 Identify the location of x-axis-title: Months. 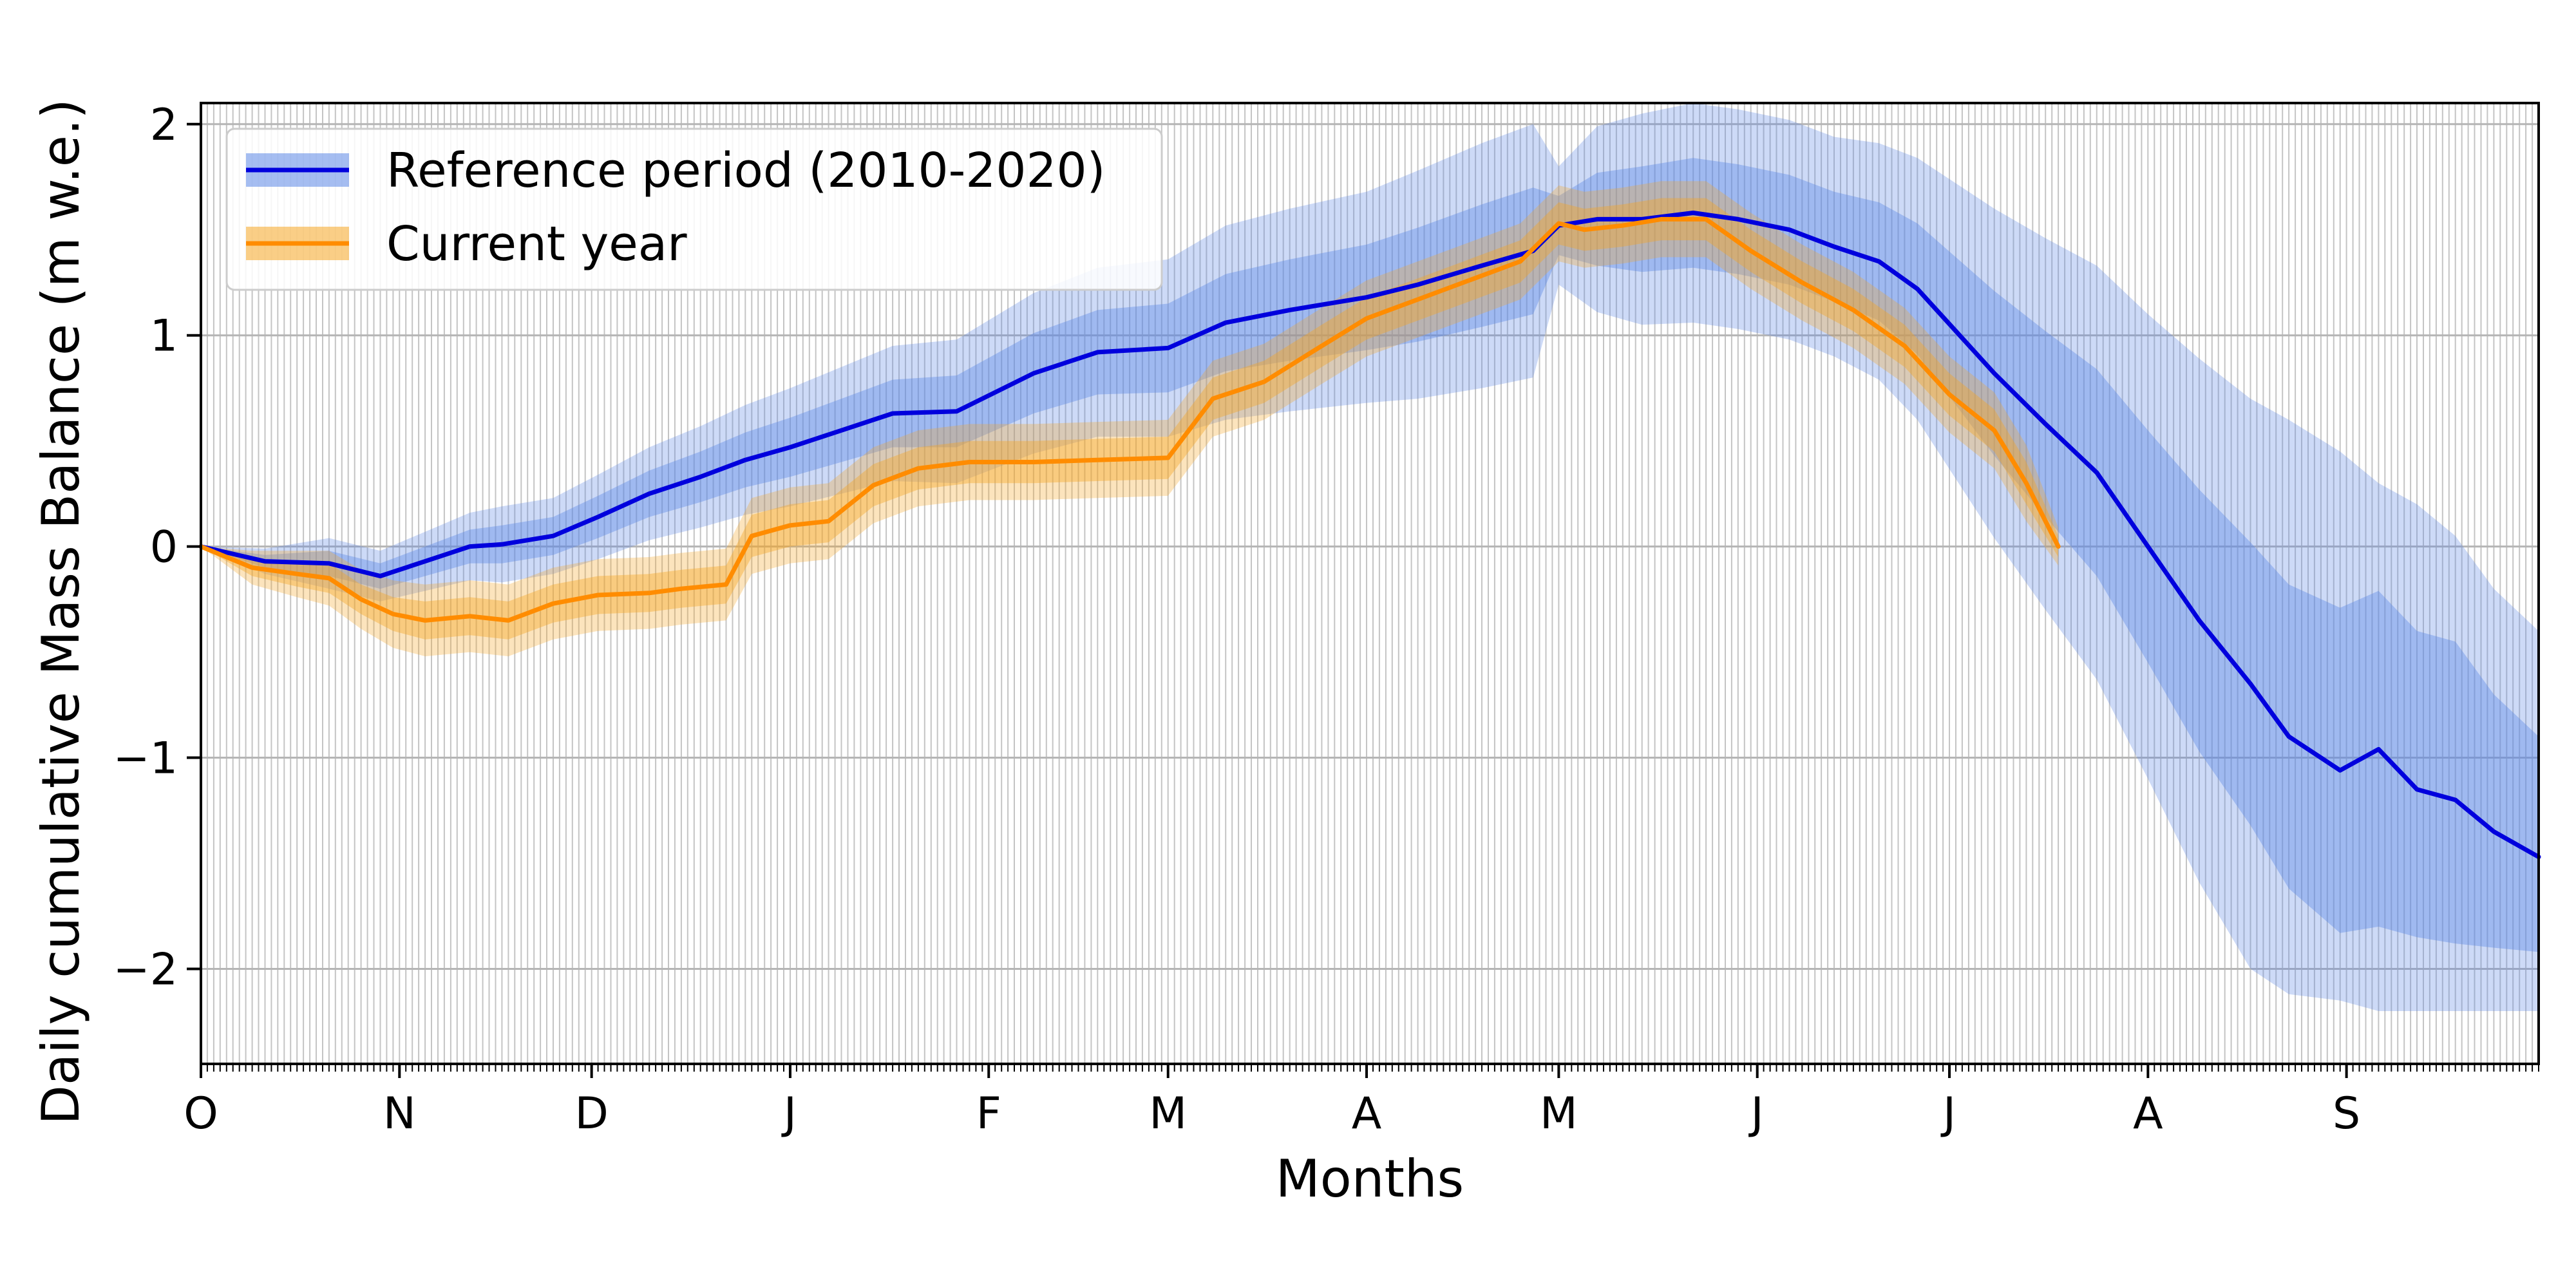
(1370, 1179).